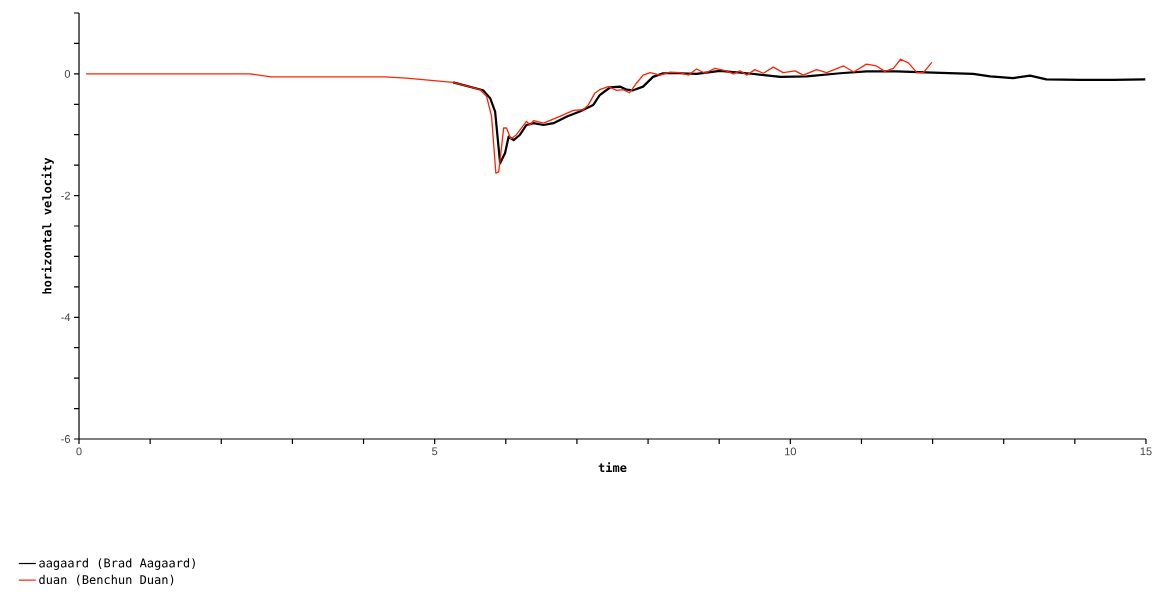 Image resolution: width=1159 pixels, height=602 pixels. What do you see at coordinates (79, 451) in the screenshot?
I see `x-tick-label: 0` at bounding box center [79, 451].